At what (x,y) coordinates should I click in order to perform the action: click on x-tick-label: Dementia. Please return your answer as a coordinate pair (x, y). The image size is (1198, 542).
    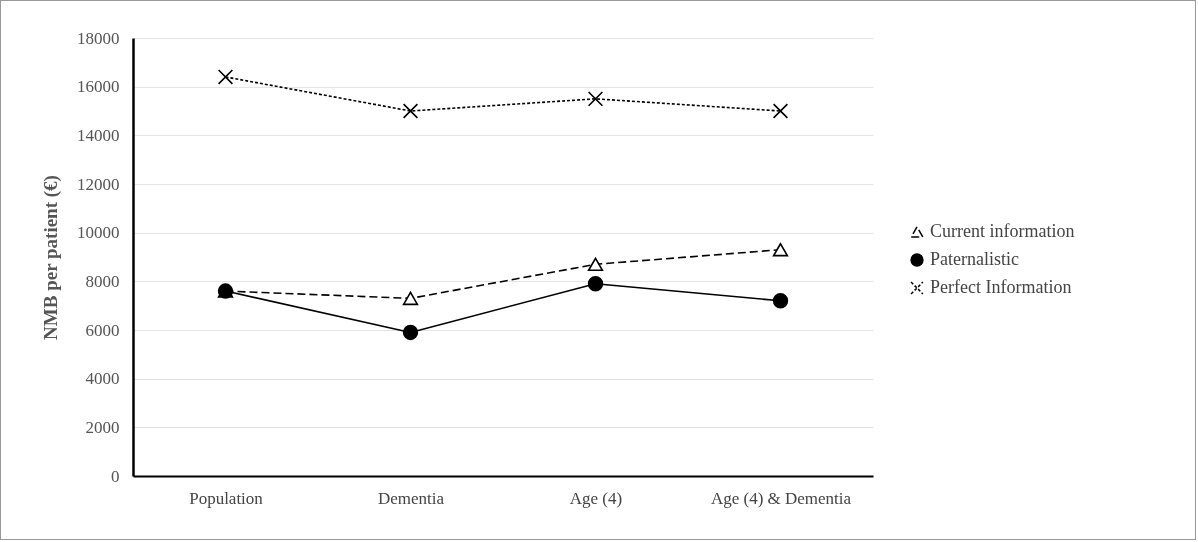
    Looking at the image, I should click on (411, 498).